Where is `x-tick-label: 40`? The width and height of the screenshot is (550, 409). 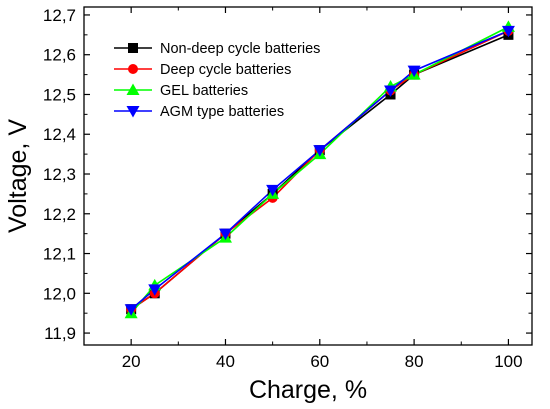 x-tick-label: 40 is located at coordinates (225, 361).